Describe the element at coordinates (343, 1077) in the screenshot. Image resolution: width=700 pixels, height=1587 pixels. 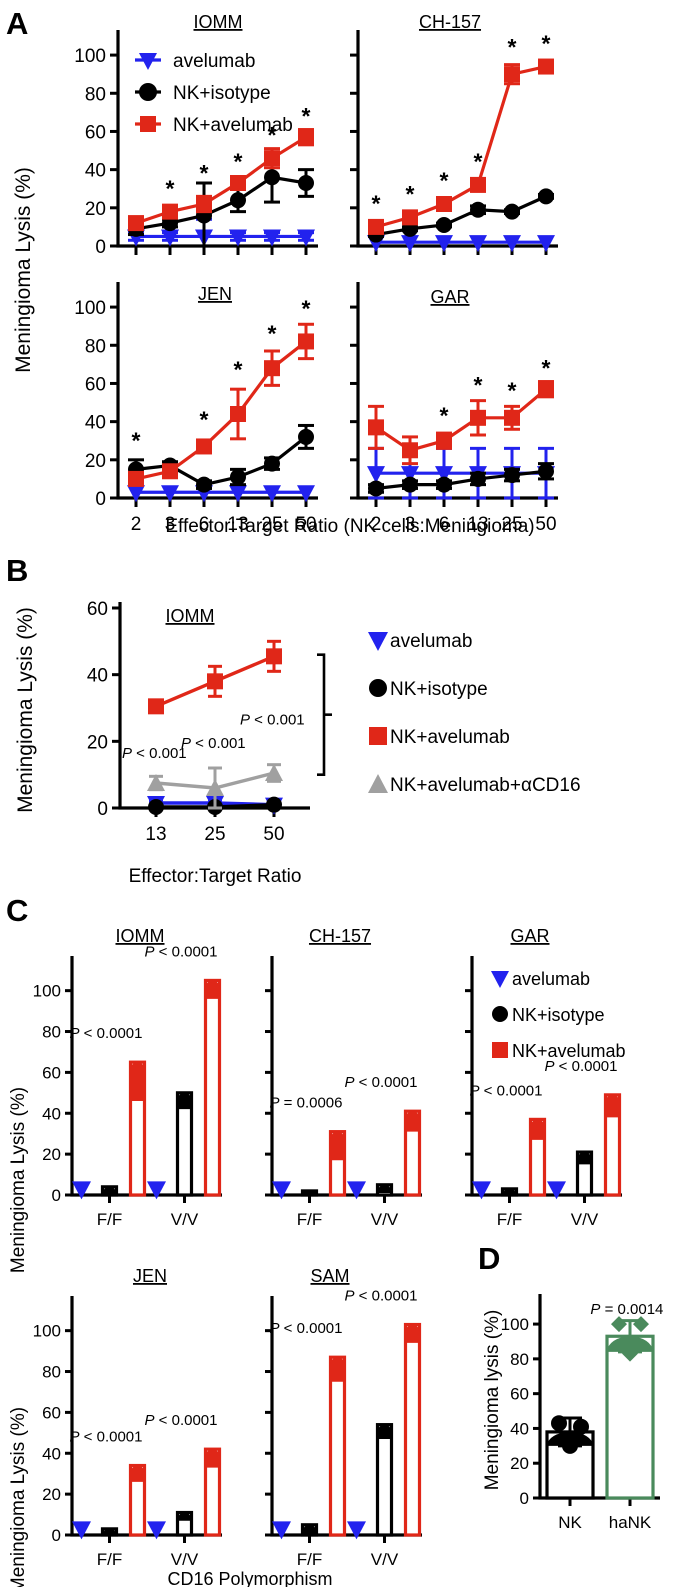
I see `chart-panelC-CH157: CH-157 F/F P = 0.0006 V/V P < 0.0001` at that location.